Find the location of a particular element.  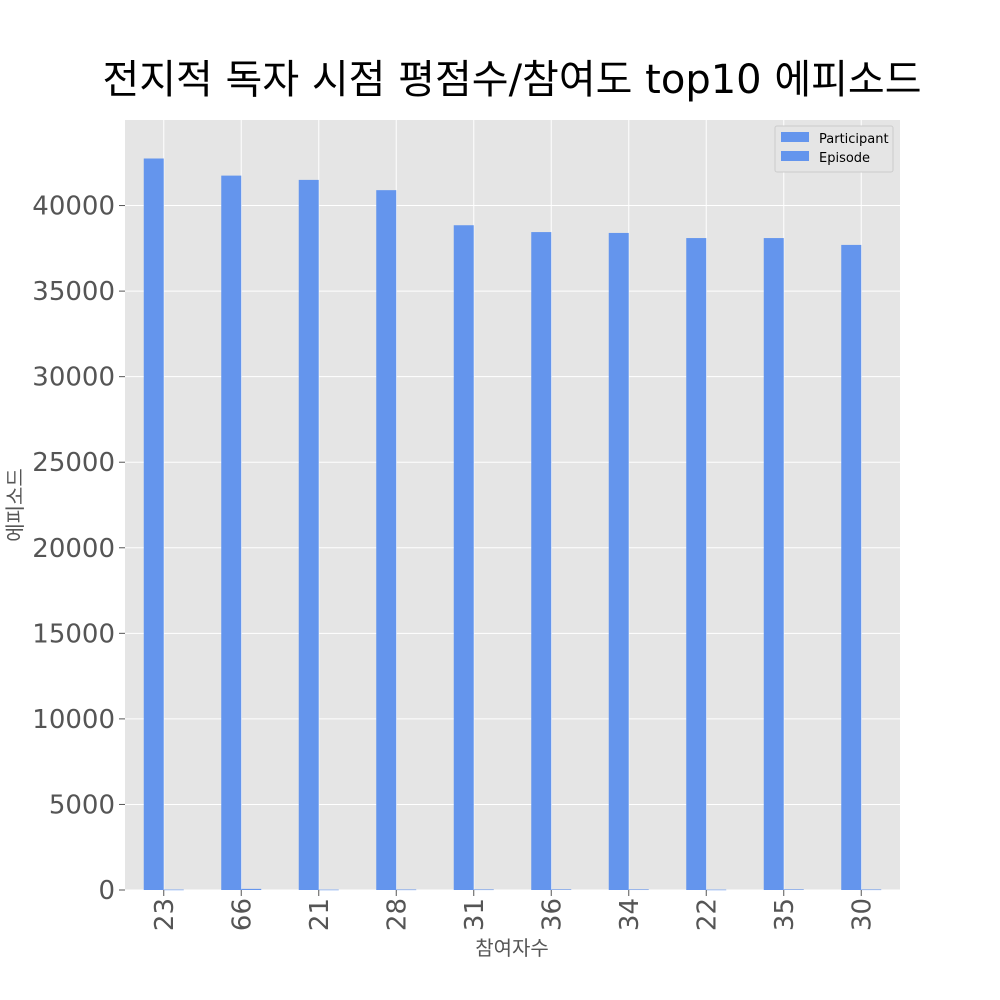

x-tick-label: 36 is located at coordinates (552, 914).